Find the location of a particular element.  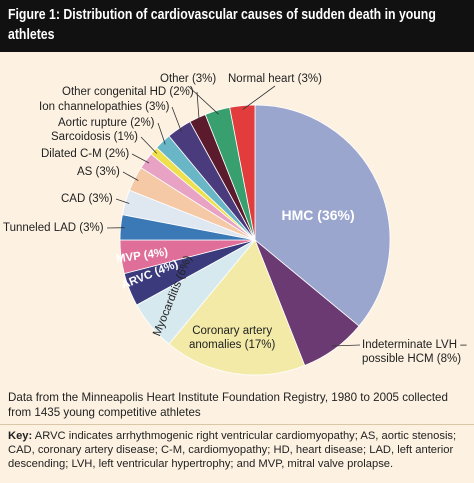

slice-label: Indeterminate LVH – possible HCM (8%) is located at coordinates (414, 352).